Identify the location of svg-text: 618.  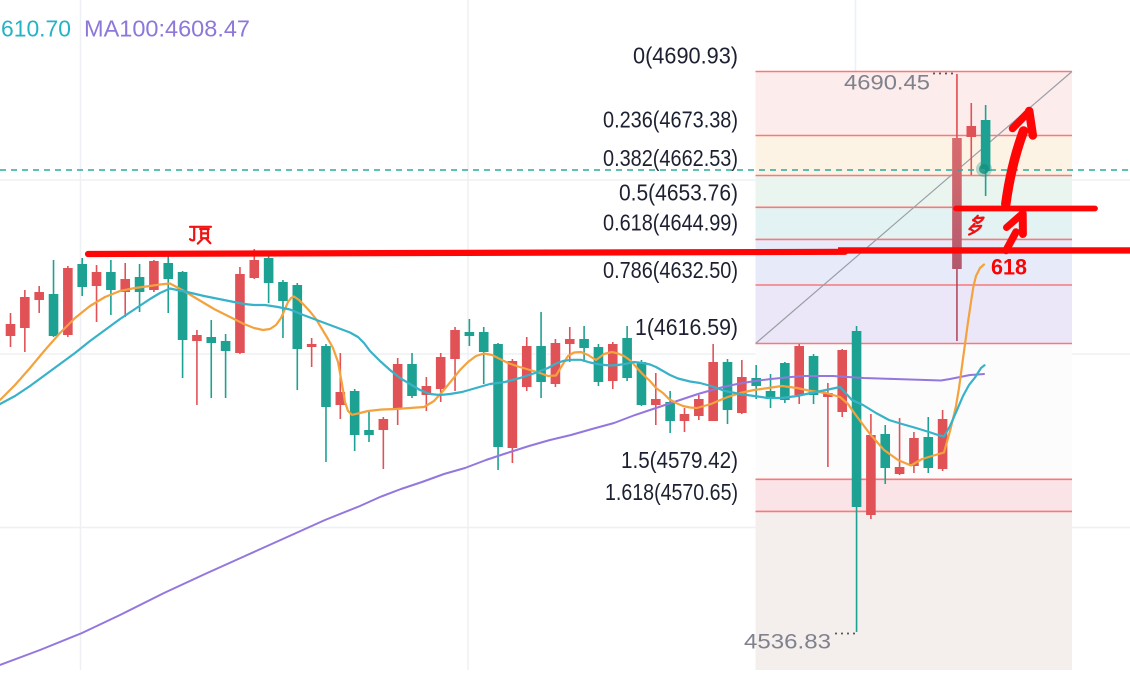
(1009, 266).